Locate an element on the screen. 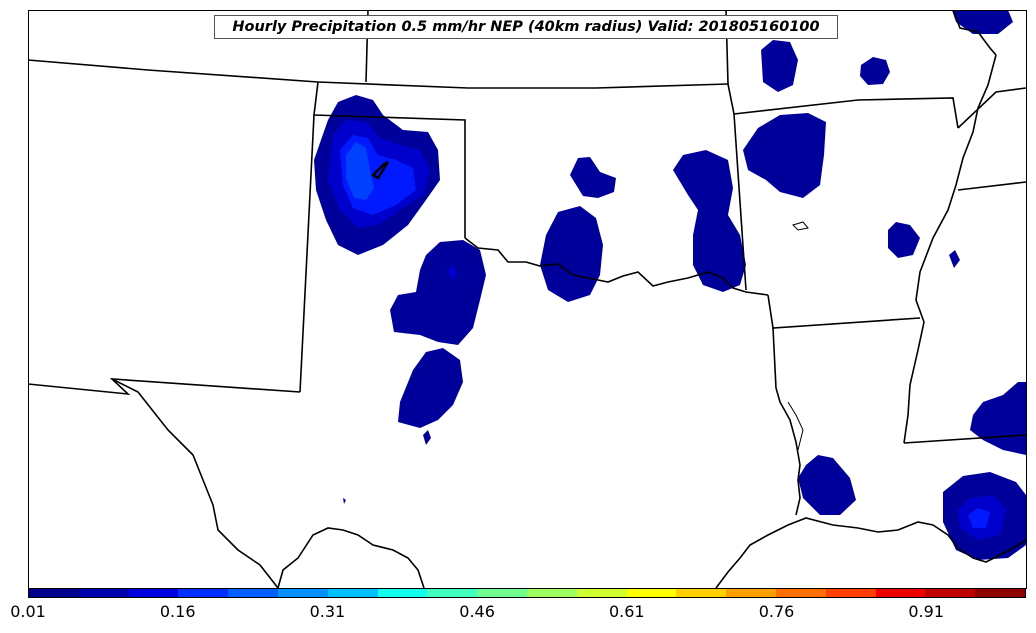 This screenshot has width=1036, height=633. colorbar is located at coordinates (527, 593).